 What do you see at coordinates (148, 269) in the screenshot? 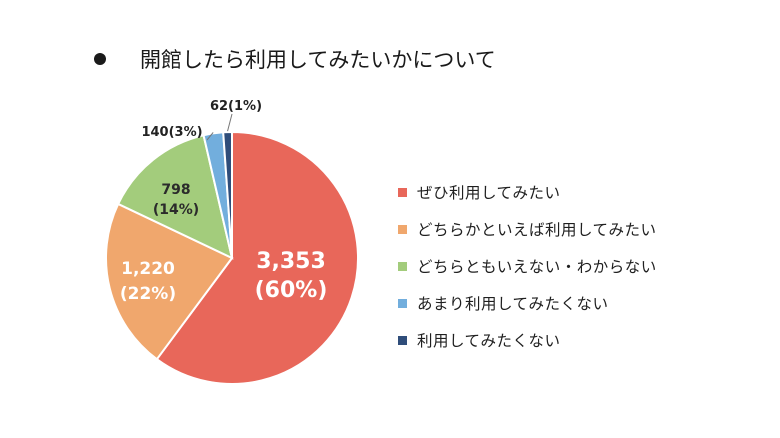
I see `slice-value-label-2: 1,220` at bounding box center [148, 269].